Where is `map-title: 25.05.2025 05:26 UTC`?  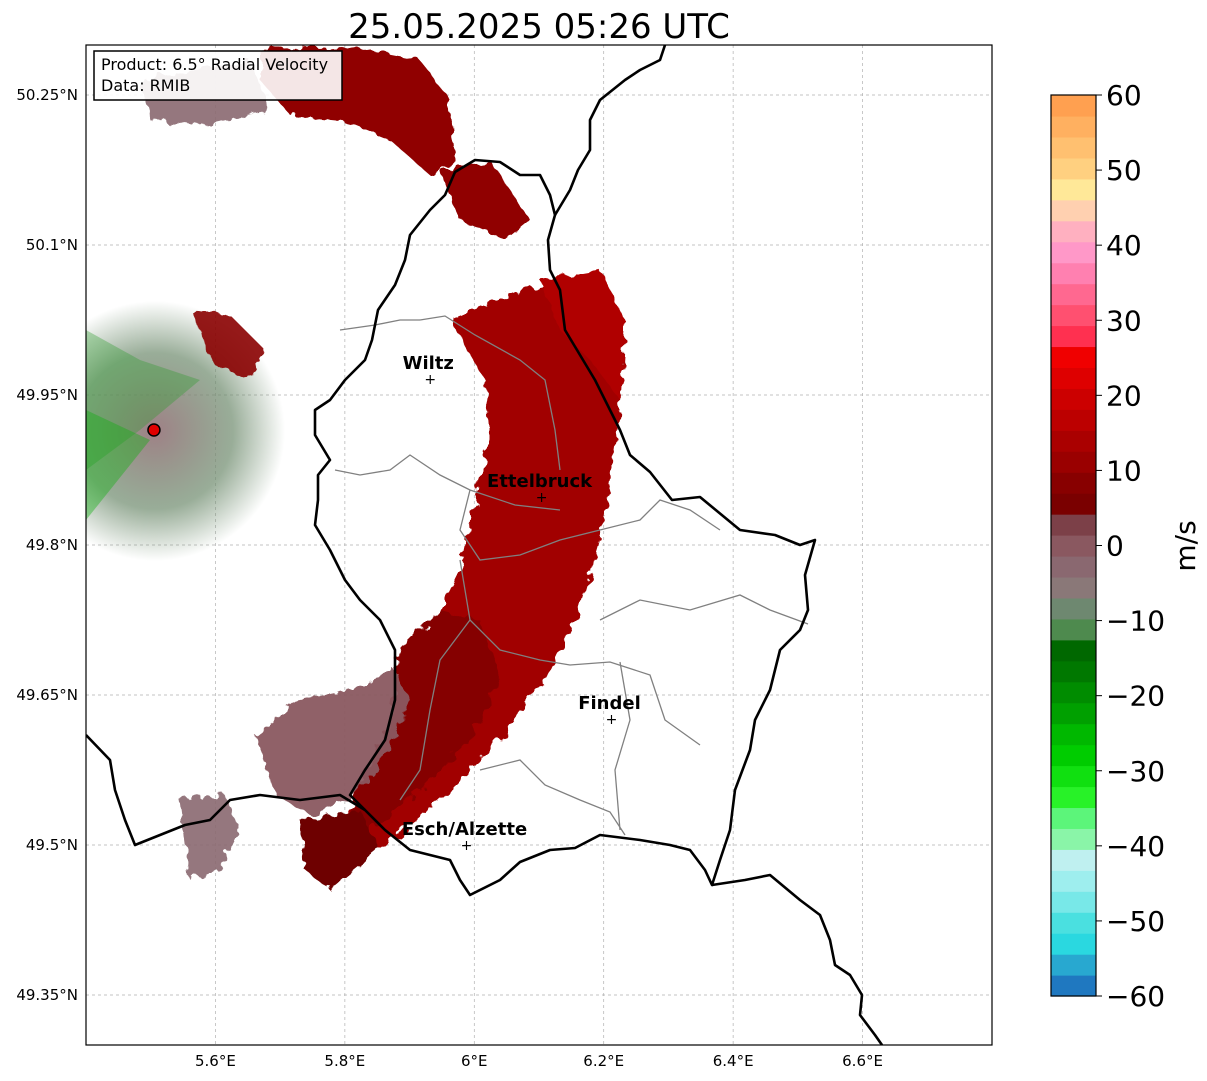
map-title: 25.05.2025 05:26 UTC is located at coordinates (539, 27).